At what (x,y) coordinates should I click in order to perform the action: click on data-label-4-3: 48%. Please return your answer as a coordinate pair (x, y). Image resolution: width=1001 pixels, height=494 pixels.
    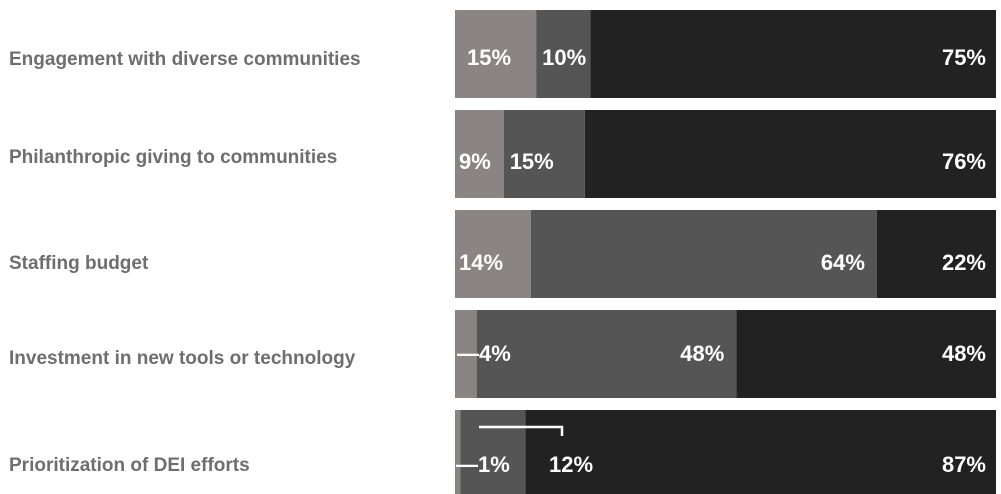
    Looking at the image, I should click on (964, 353).